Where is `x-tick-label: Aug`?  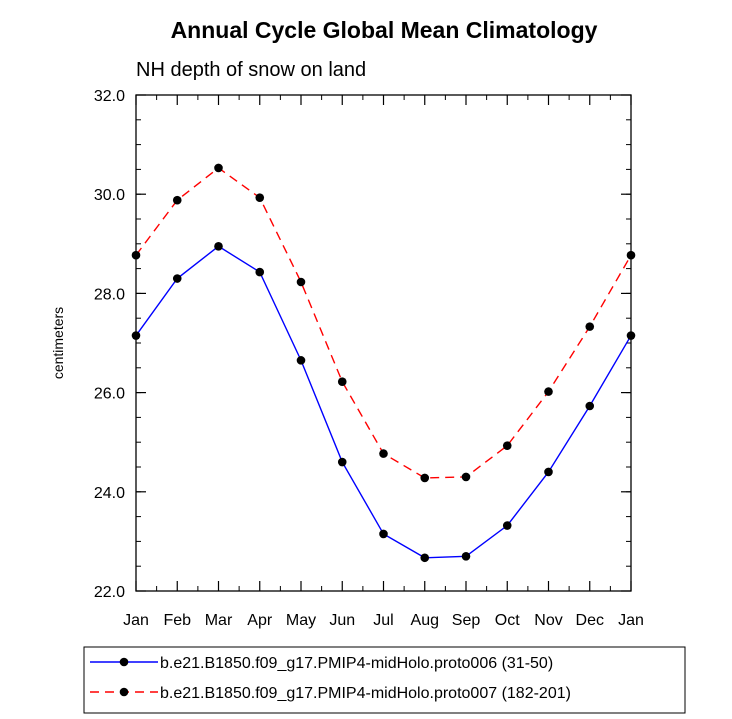 x-tick-label: Aug is located at coordinates (425, 620).